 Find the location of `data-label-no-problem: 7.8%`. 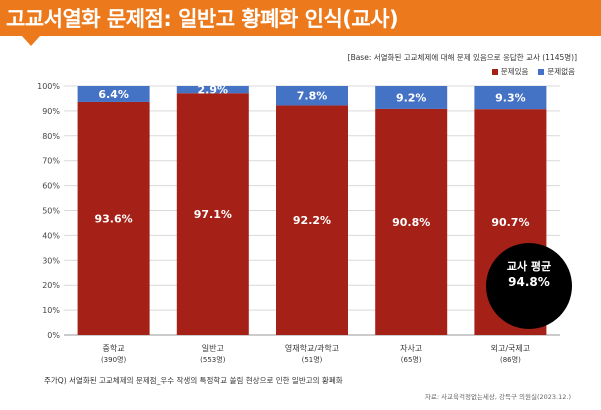

data-label-no-problem: 7.8% is located at coordinates (312, 96).